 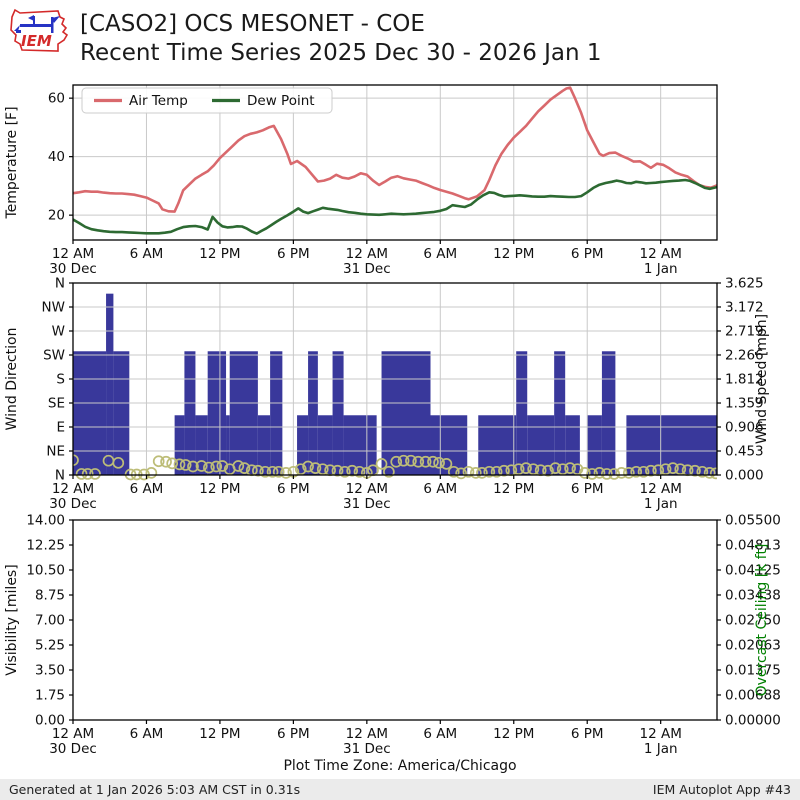 I want to click on y-tick-label: 5.25, so click(x=50, y=646).